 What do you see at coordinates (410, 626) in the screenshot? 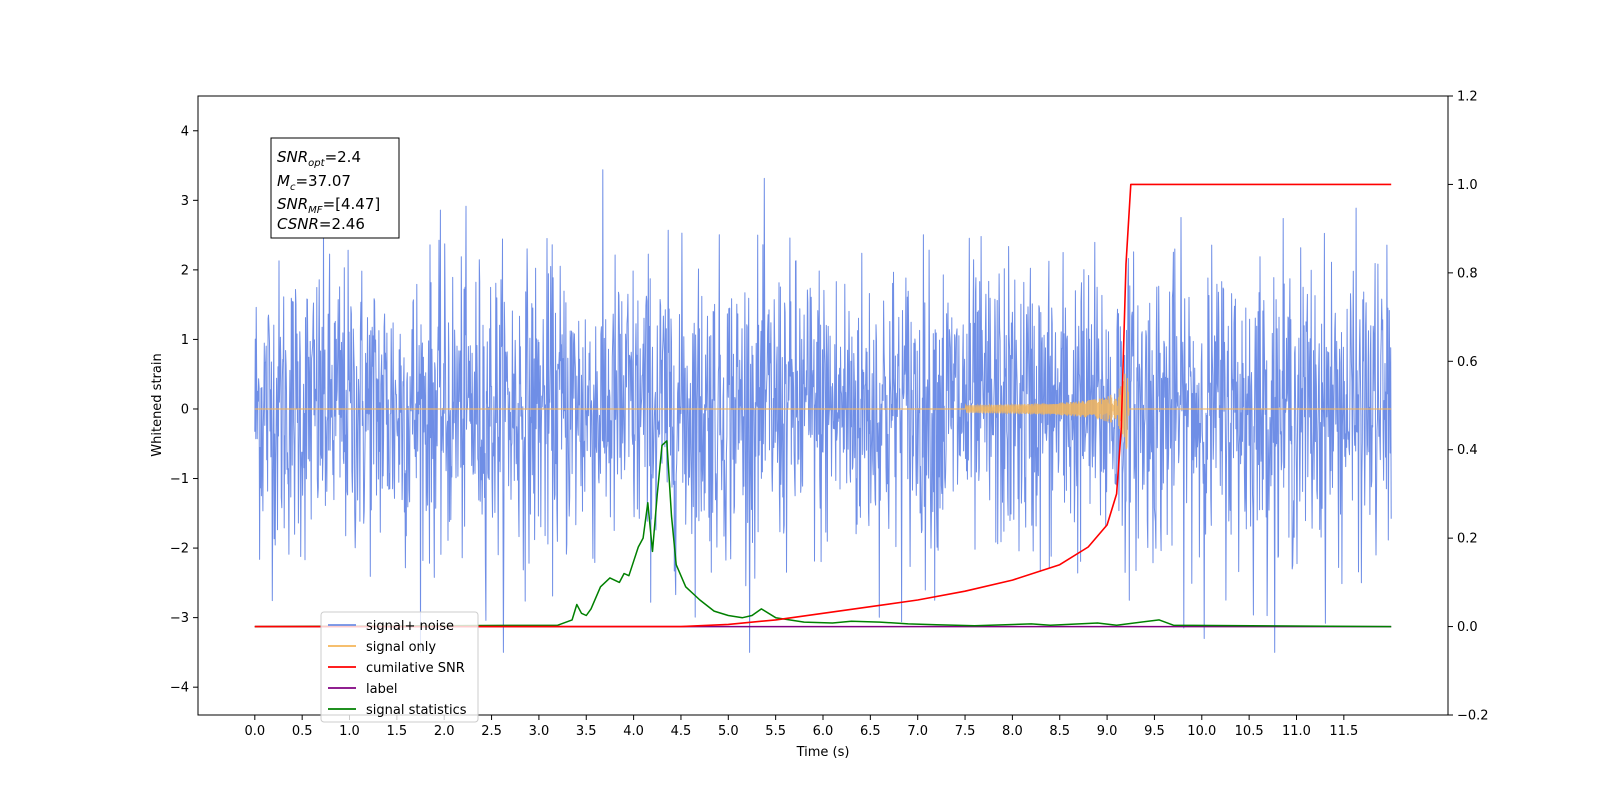
I see `legend-label: signal+ noise` at bounding box center [410, 626].